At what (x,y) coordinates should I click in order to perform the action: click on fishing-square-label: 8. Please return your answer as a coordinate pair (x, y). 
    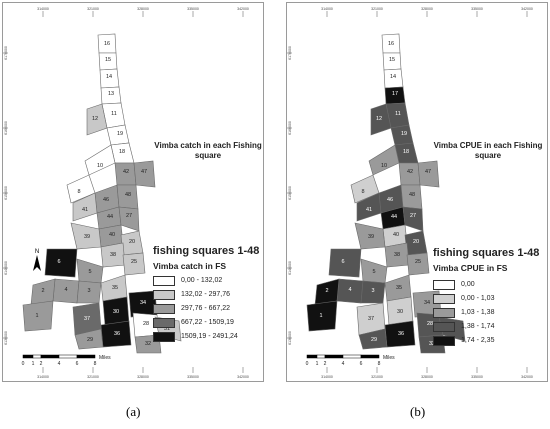
    Looking at the image, I should click on (362, 192).